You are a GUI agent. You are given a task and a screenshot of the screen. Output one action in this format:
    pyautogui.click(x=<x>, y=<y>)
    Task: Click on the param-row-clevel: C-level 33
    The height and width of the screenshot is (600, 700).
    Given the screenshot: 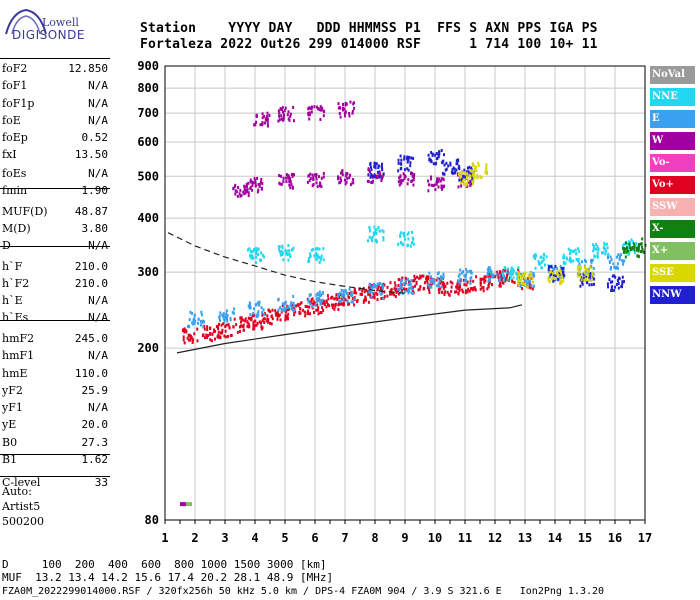 What is the action you would take?
    pyautogui.click(x=55, y=483)
    